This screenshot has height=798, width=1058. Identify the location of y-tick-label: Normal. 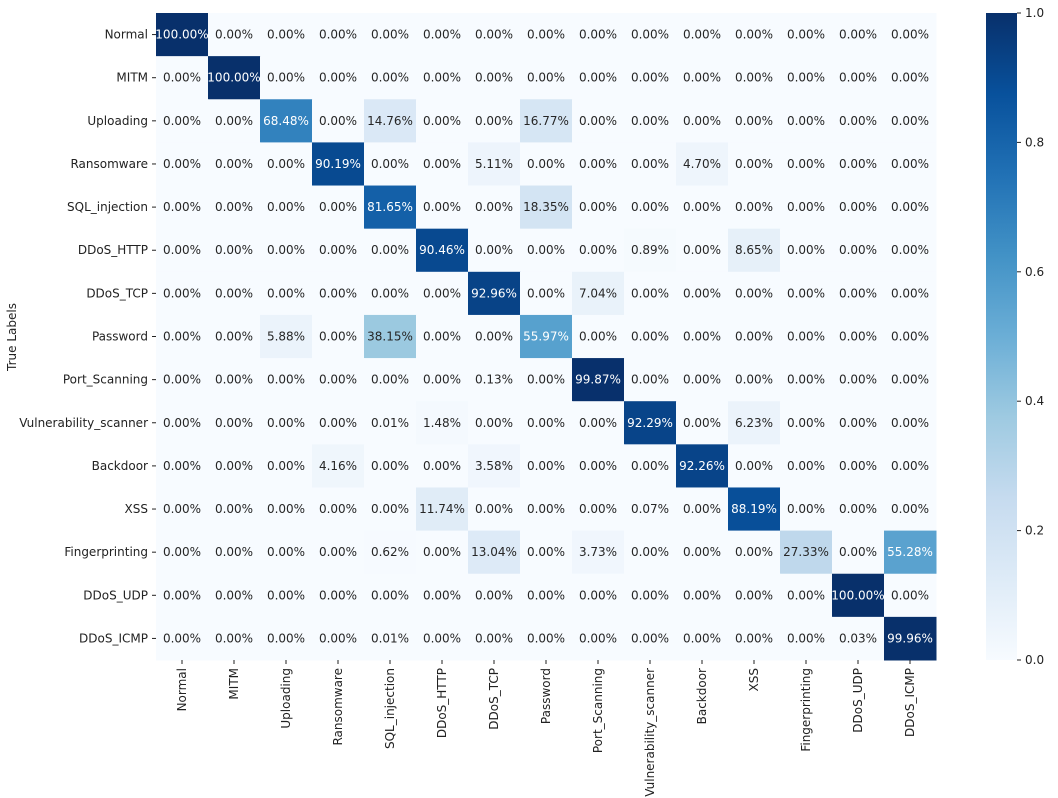
(126, 35).